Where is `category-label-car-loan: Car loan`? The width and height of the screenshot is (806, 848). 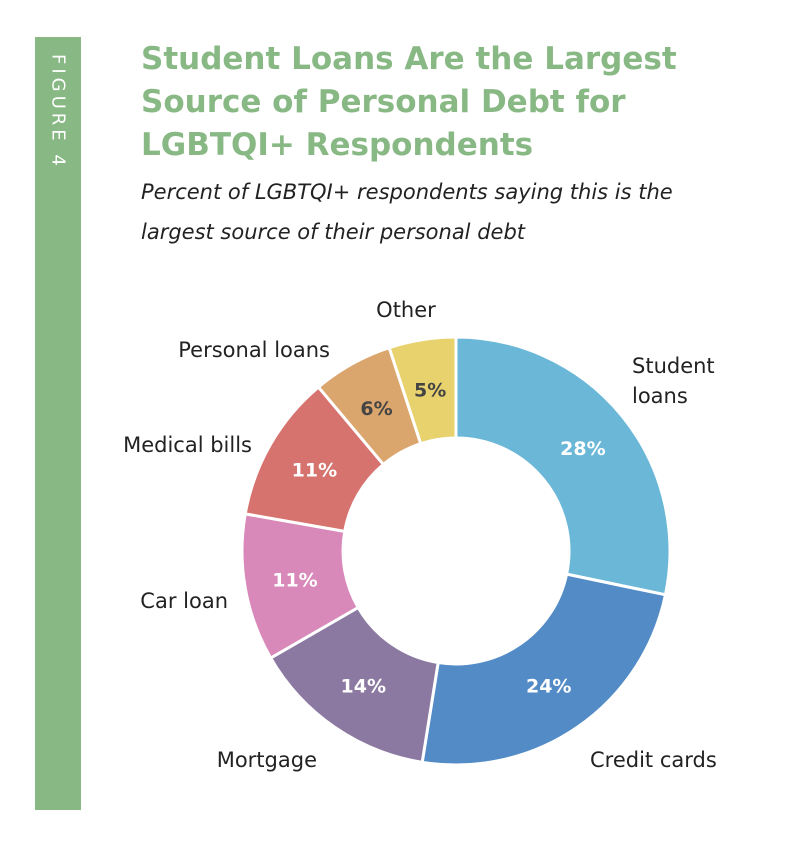
category-label-car-loan: Car loan is located at coordinates (184, 601).